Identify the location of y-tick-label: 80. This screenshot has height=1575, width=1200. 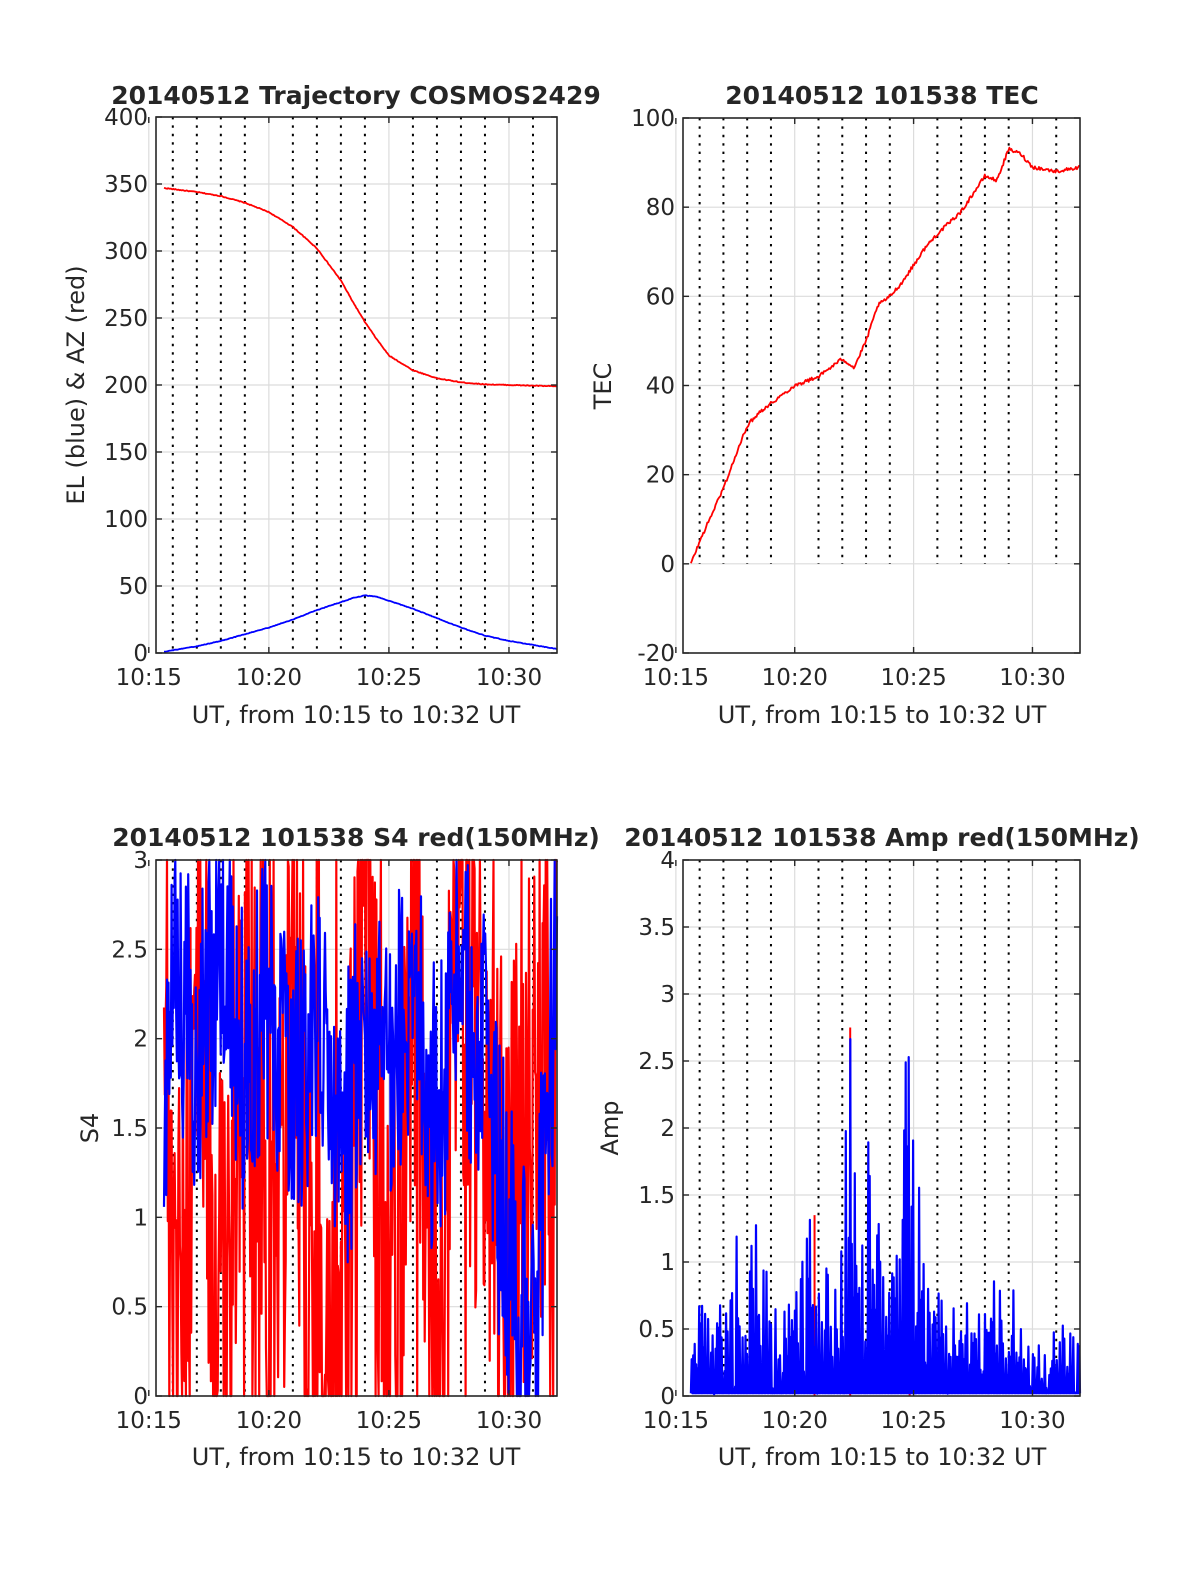
(660, 208).